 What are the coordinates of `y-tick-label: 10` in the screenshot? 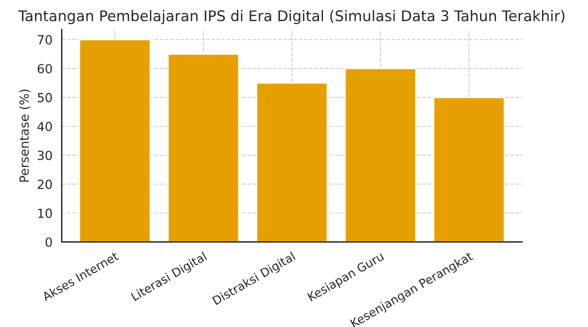 It's located at (45, 213).